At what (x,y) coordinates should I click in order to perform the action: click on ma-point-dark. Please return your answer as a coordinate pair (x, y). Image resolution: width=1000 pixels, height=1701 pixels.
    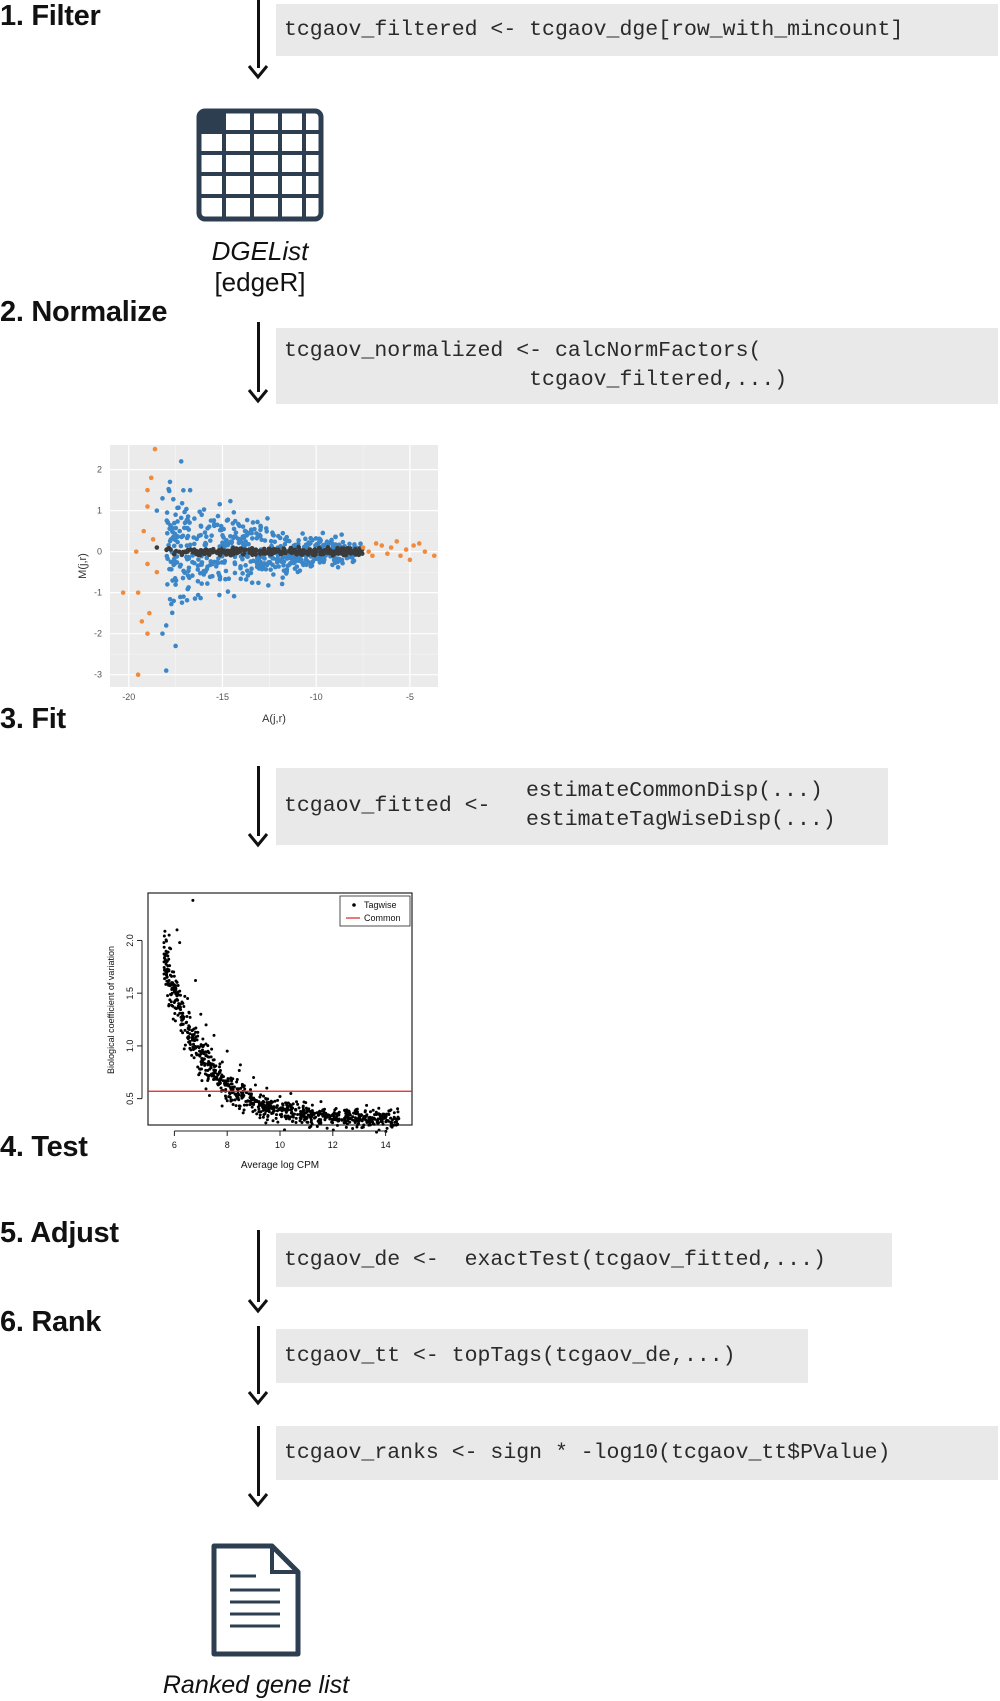
    Looking at the image, I should click on (157, 547).